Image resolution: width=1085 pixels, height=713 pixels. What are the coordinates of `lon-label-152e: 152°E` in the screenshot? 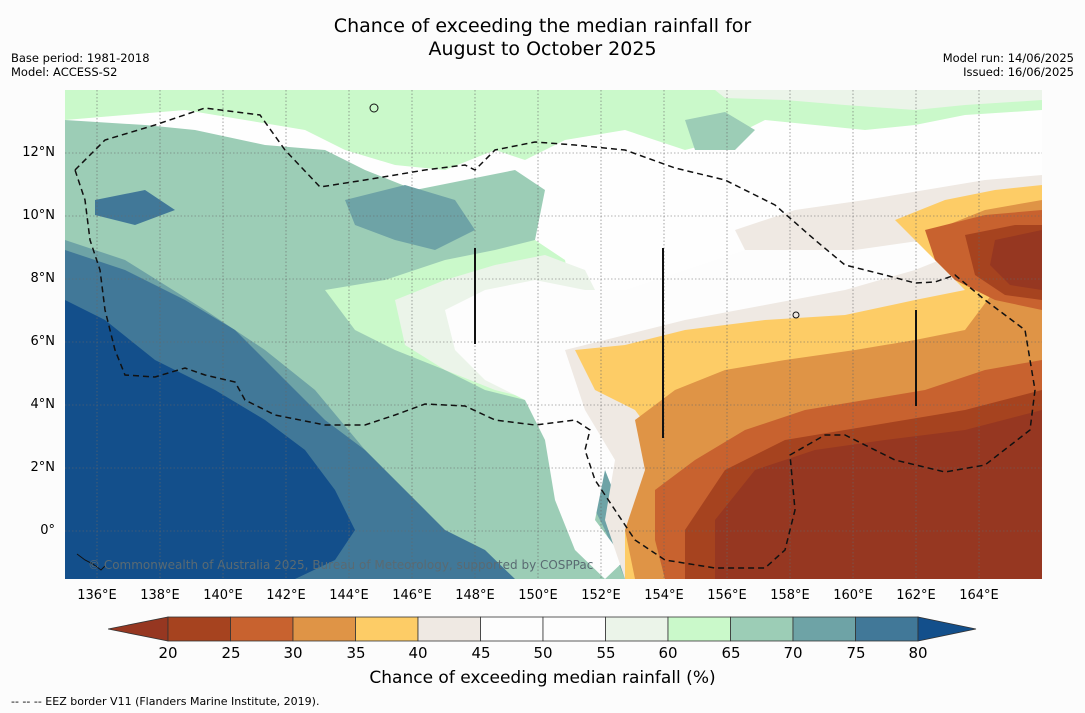 It's located at (601, 595).